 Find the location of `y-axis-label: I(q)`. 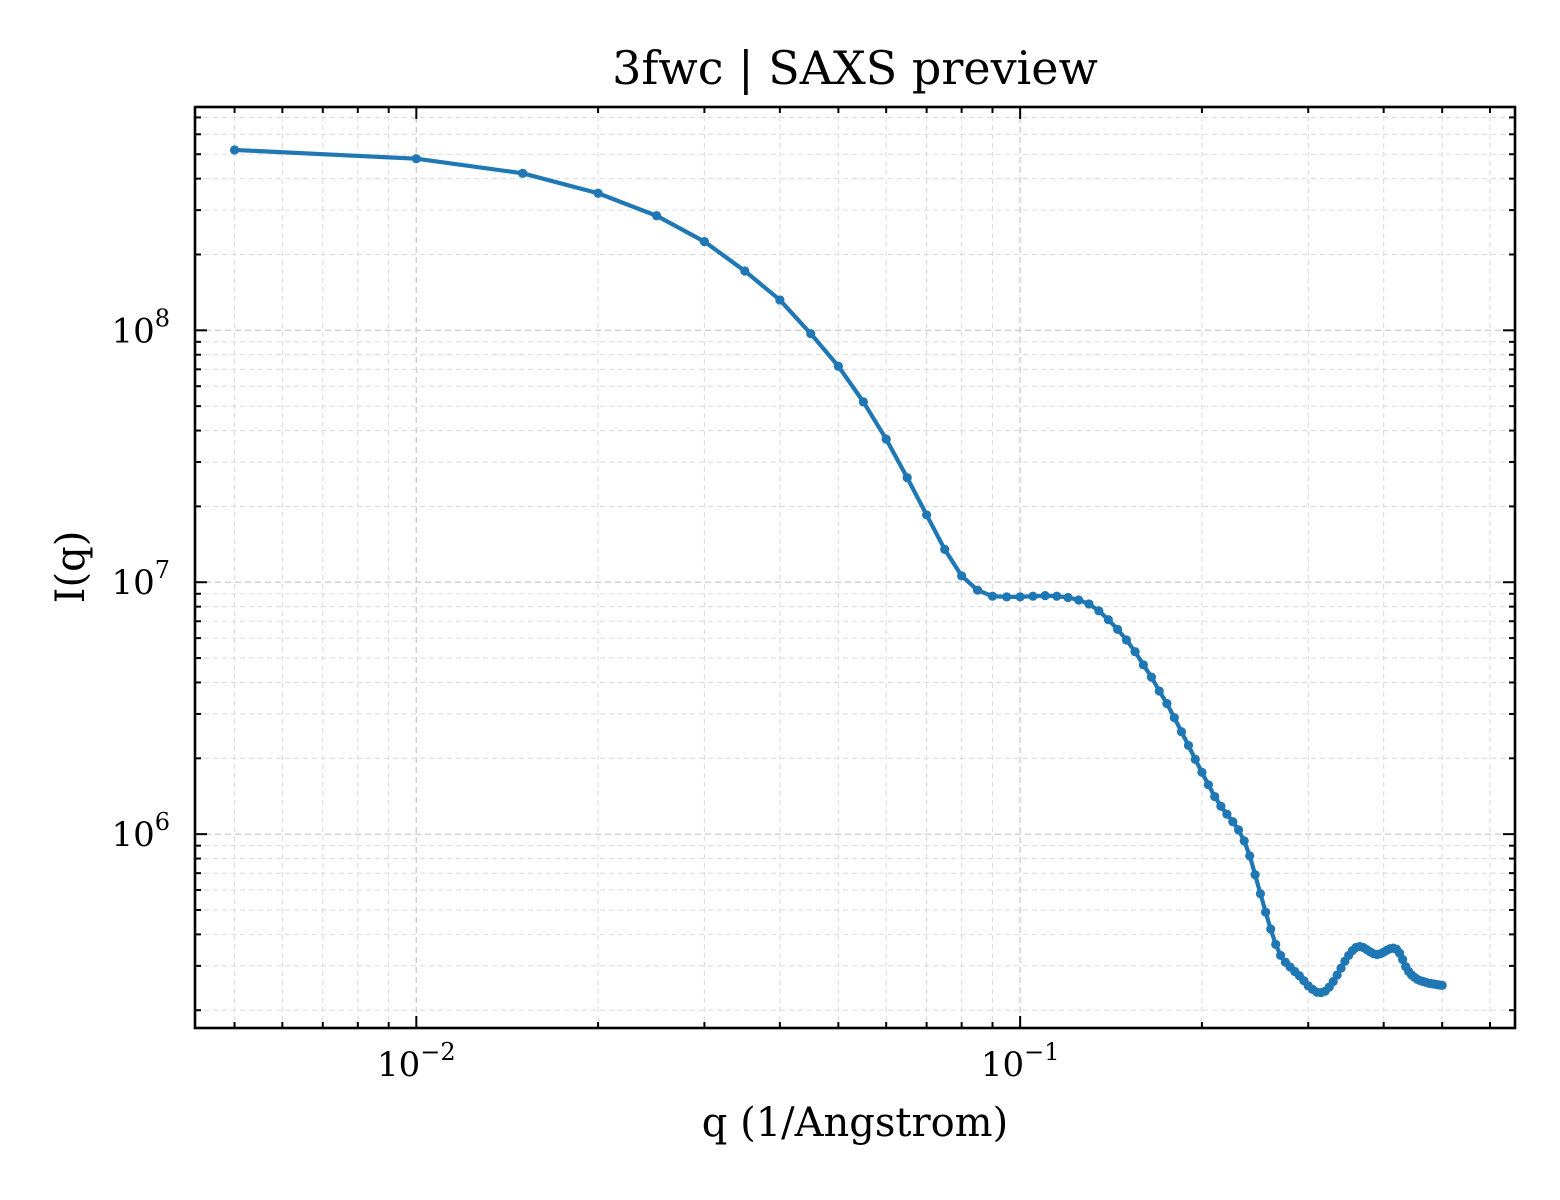

y-axis-label: I(q) is located at coordinates (71, 567).